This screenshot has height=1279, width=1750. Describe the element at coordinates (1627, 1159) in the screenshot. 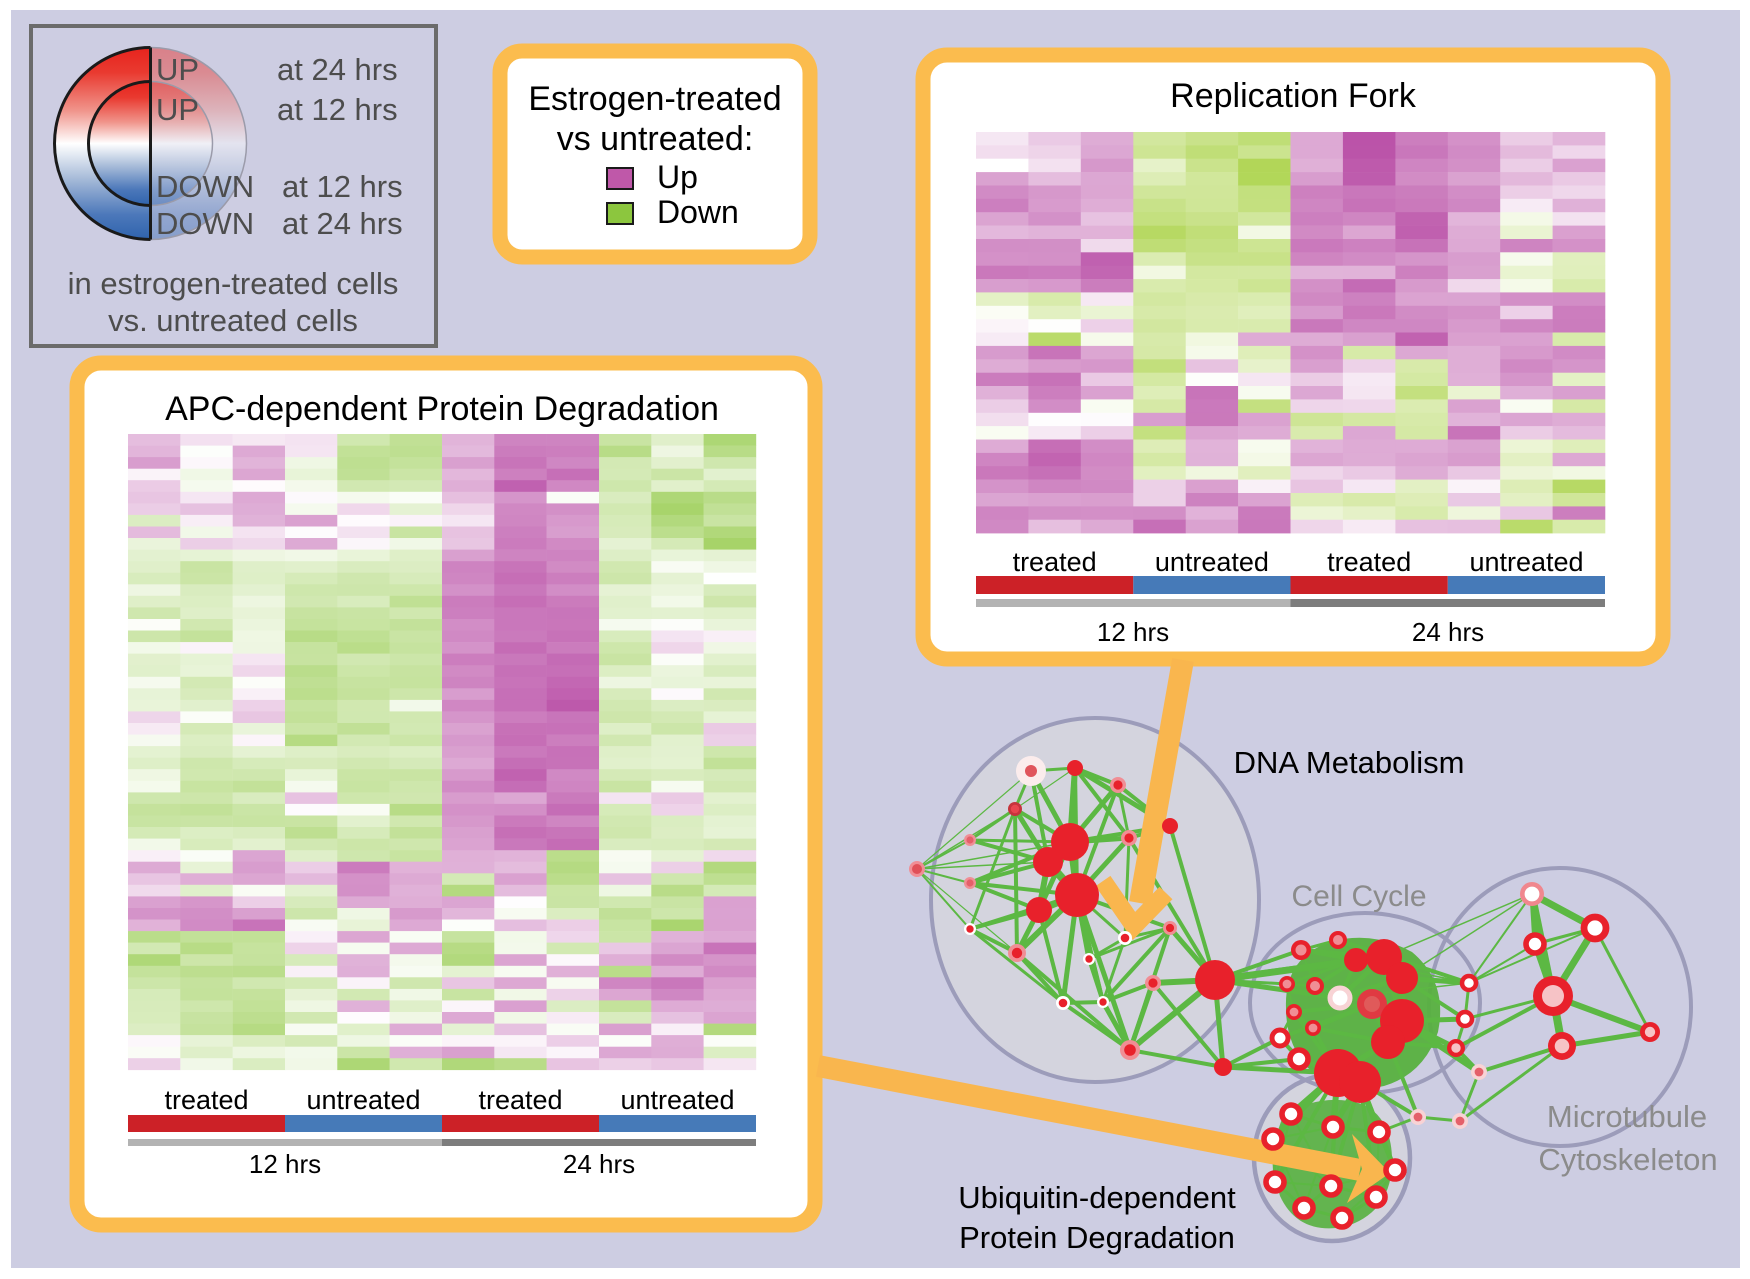

I see `svg-text: Cytoskeleton` at that location.